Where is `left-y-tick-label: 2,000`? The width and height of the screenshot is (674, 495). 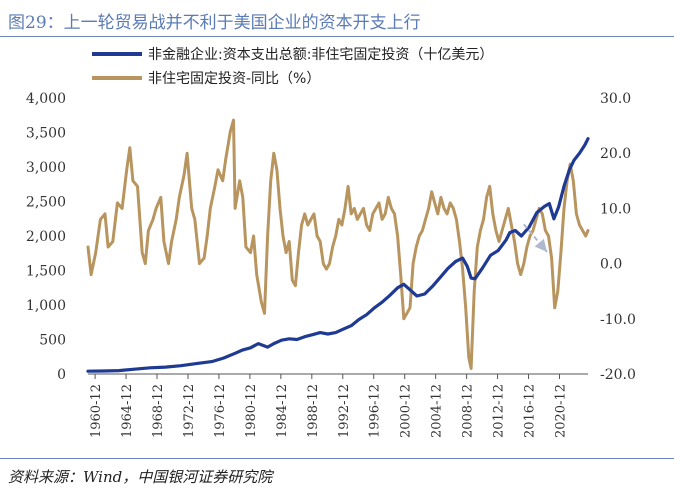 left-y-tick-label: 2,000 is located at coordinates (46, 237).